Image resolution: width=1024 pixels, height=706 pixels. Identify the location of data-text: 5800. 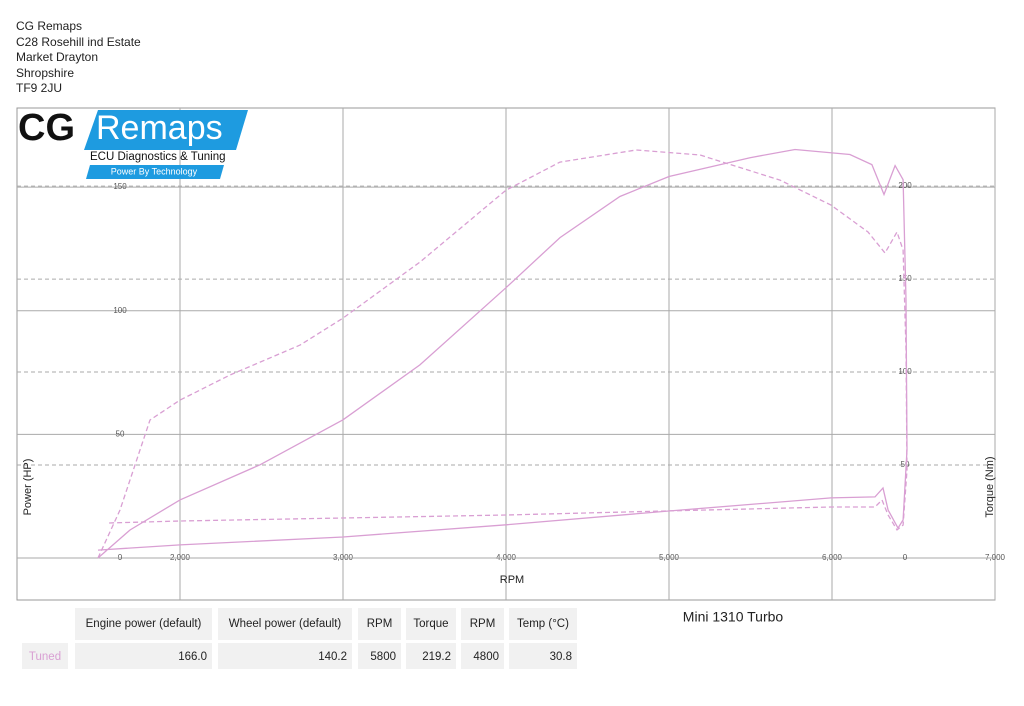
(383, 657).